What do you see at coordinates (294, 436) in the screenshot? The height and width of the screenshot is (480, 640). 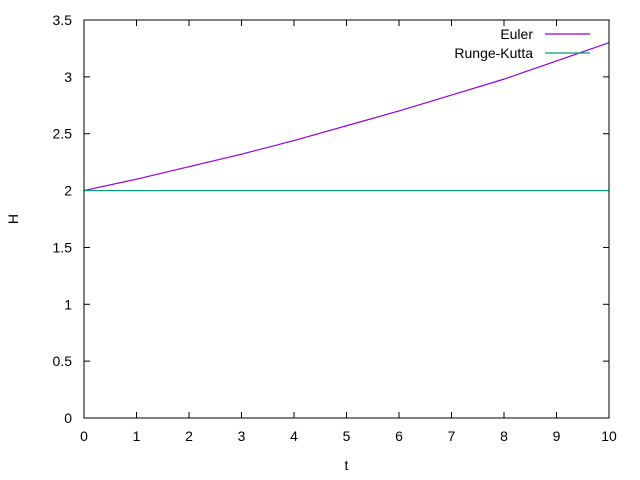 I see `x-tick-label: 4` at bounding box center [294, 436].